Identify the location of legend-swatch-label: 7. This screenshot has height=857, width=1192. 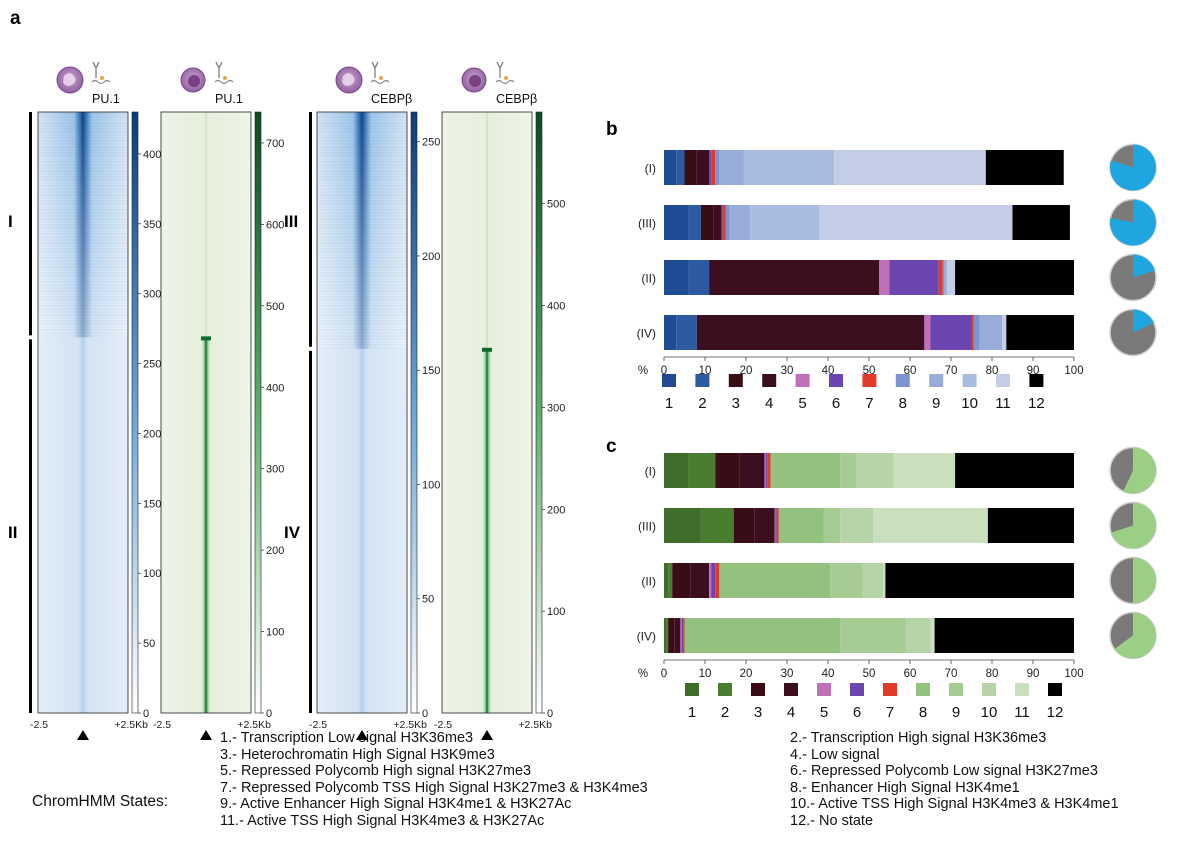
(869, 403).